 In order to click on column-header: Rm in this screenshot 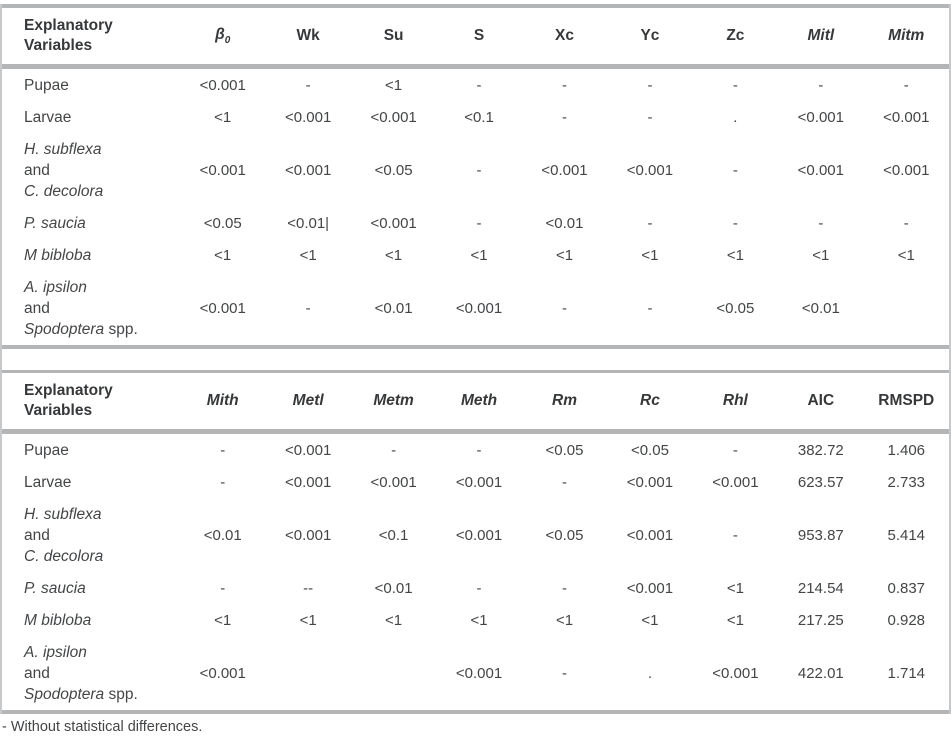, I will do `click(564, 400)`.